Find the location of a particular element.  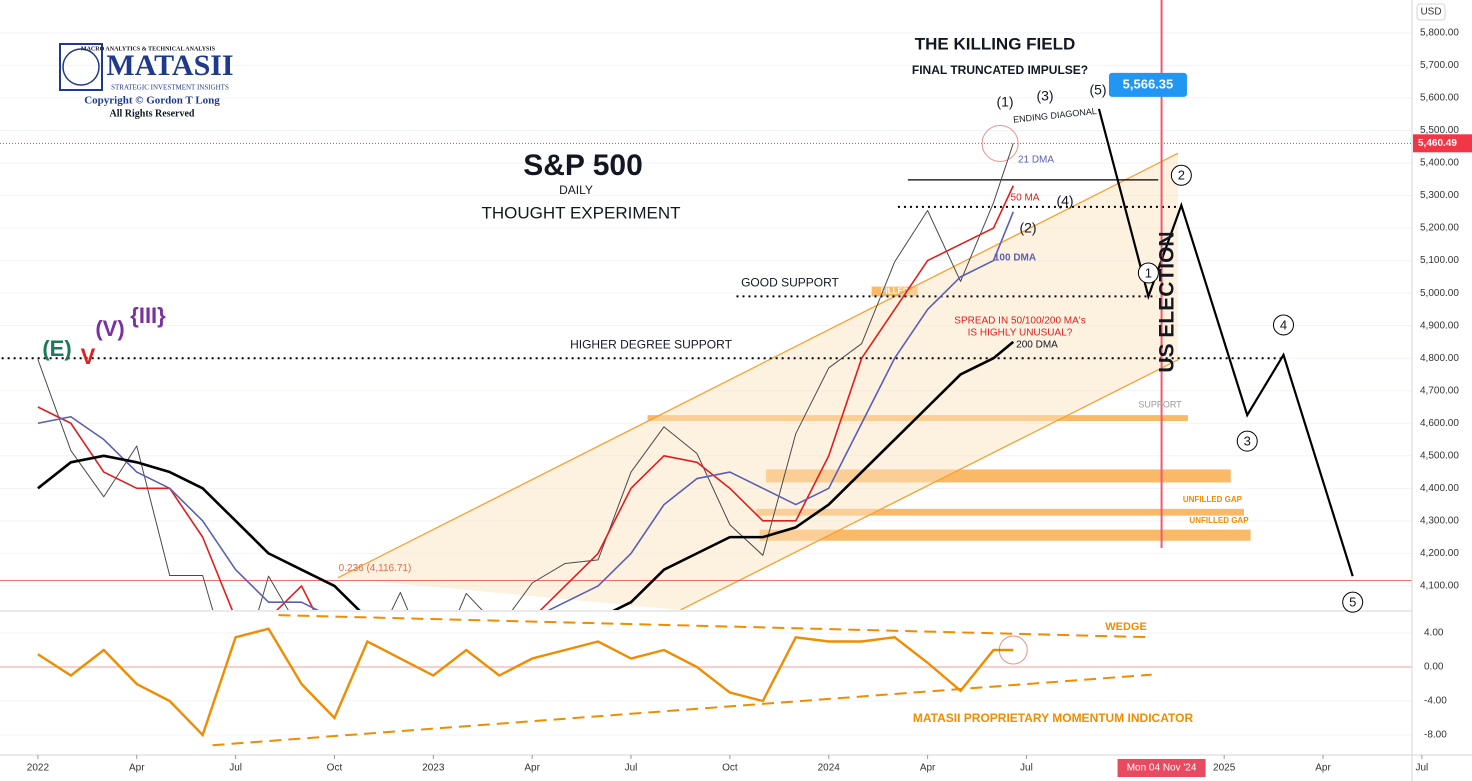

currency: USD is located at coordinates (1430, 12).